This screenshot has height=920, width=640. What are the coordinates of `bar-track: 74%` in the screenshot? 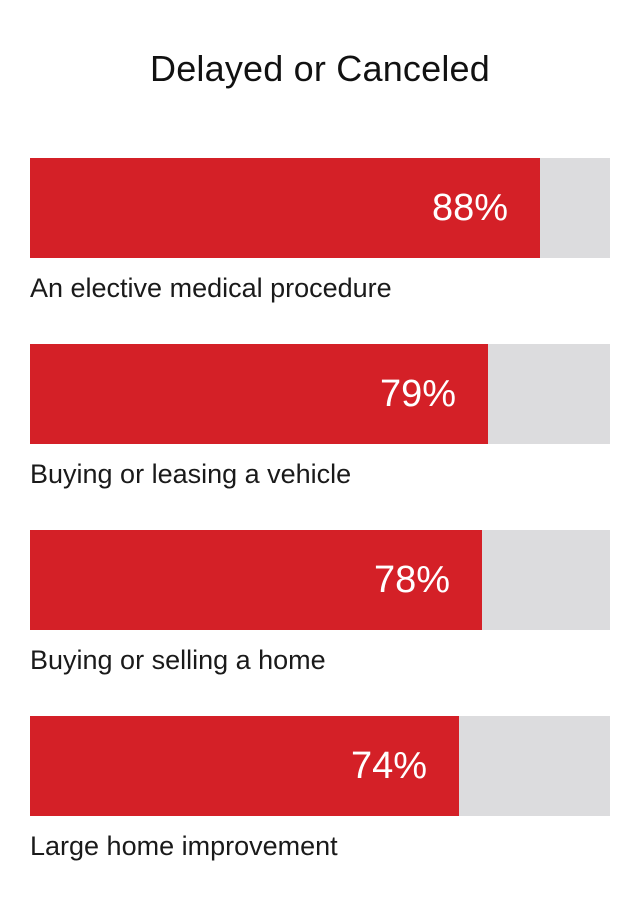 It's located at (320, 766).